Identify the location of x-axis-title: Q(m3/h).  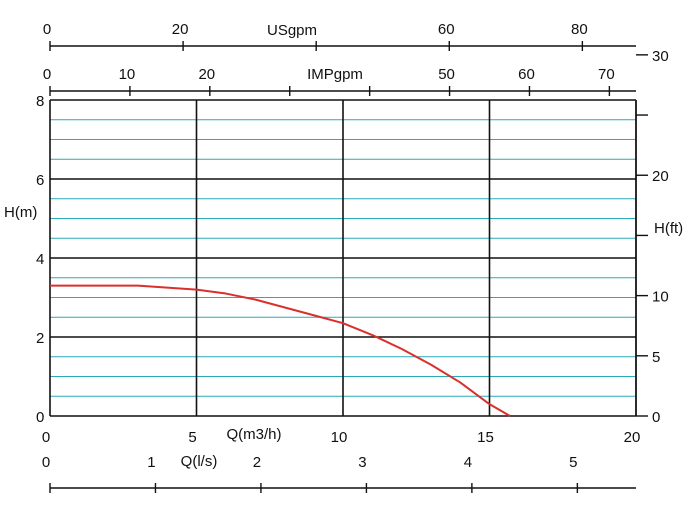
(253, 434).